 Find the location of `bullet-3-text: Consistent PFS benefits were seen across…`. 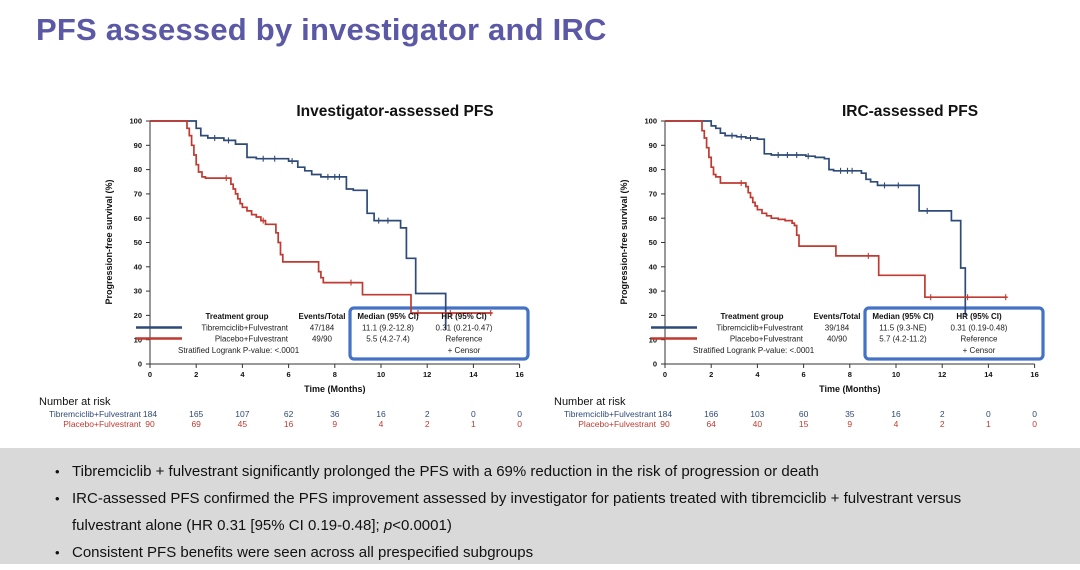

bullet-3-text: Consistent PFS benefits were seen across… is located at coordinates (303, 552).